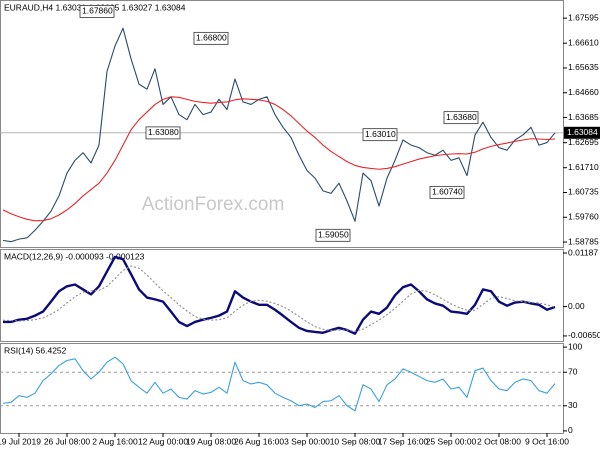 This screenshot has height=455, width=600. What do you see at coordinates (355, 441) in the screenshot?
I see `x-tick-label: 10 Sep 08:00` at bounding box center [355, 441].